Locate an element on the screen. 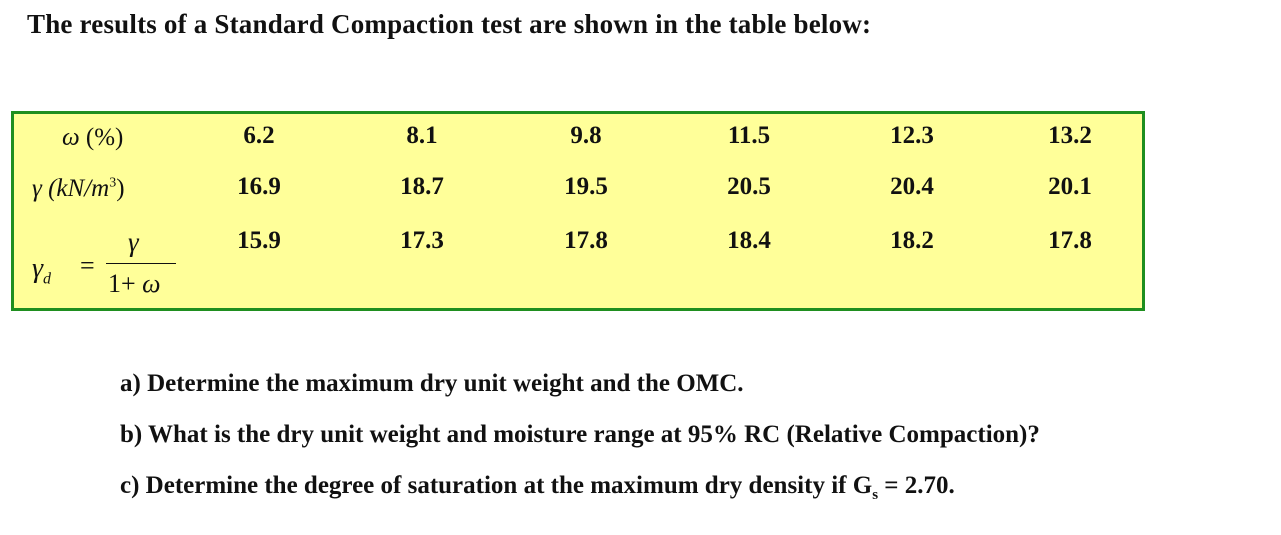 The height and width of the screenshot is (535, 1281). table-cell: 20.1 is located at coordinates (1070, 186).